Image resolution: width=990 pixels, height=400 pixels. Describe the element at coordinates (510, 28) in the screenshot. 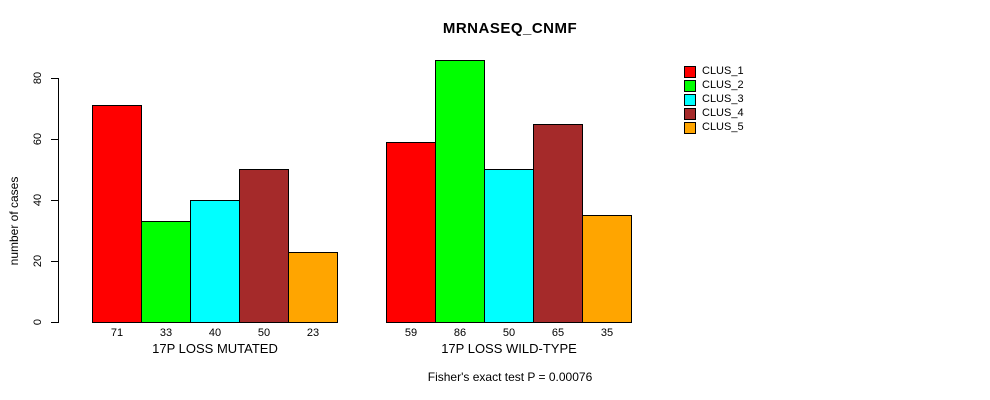

I see `chart-title: MRNASEQ_CNMF` at that location.